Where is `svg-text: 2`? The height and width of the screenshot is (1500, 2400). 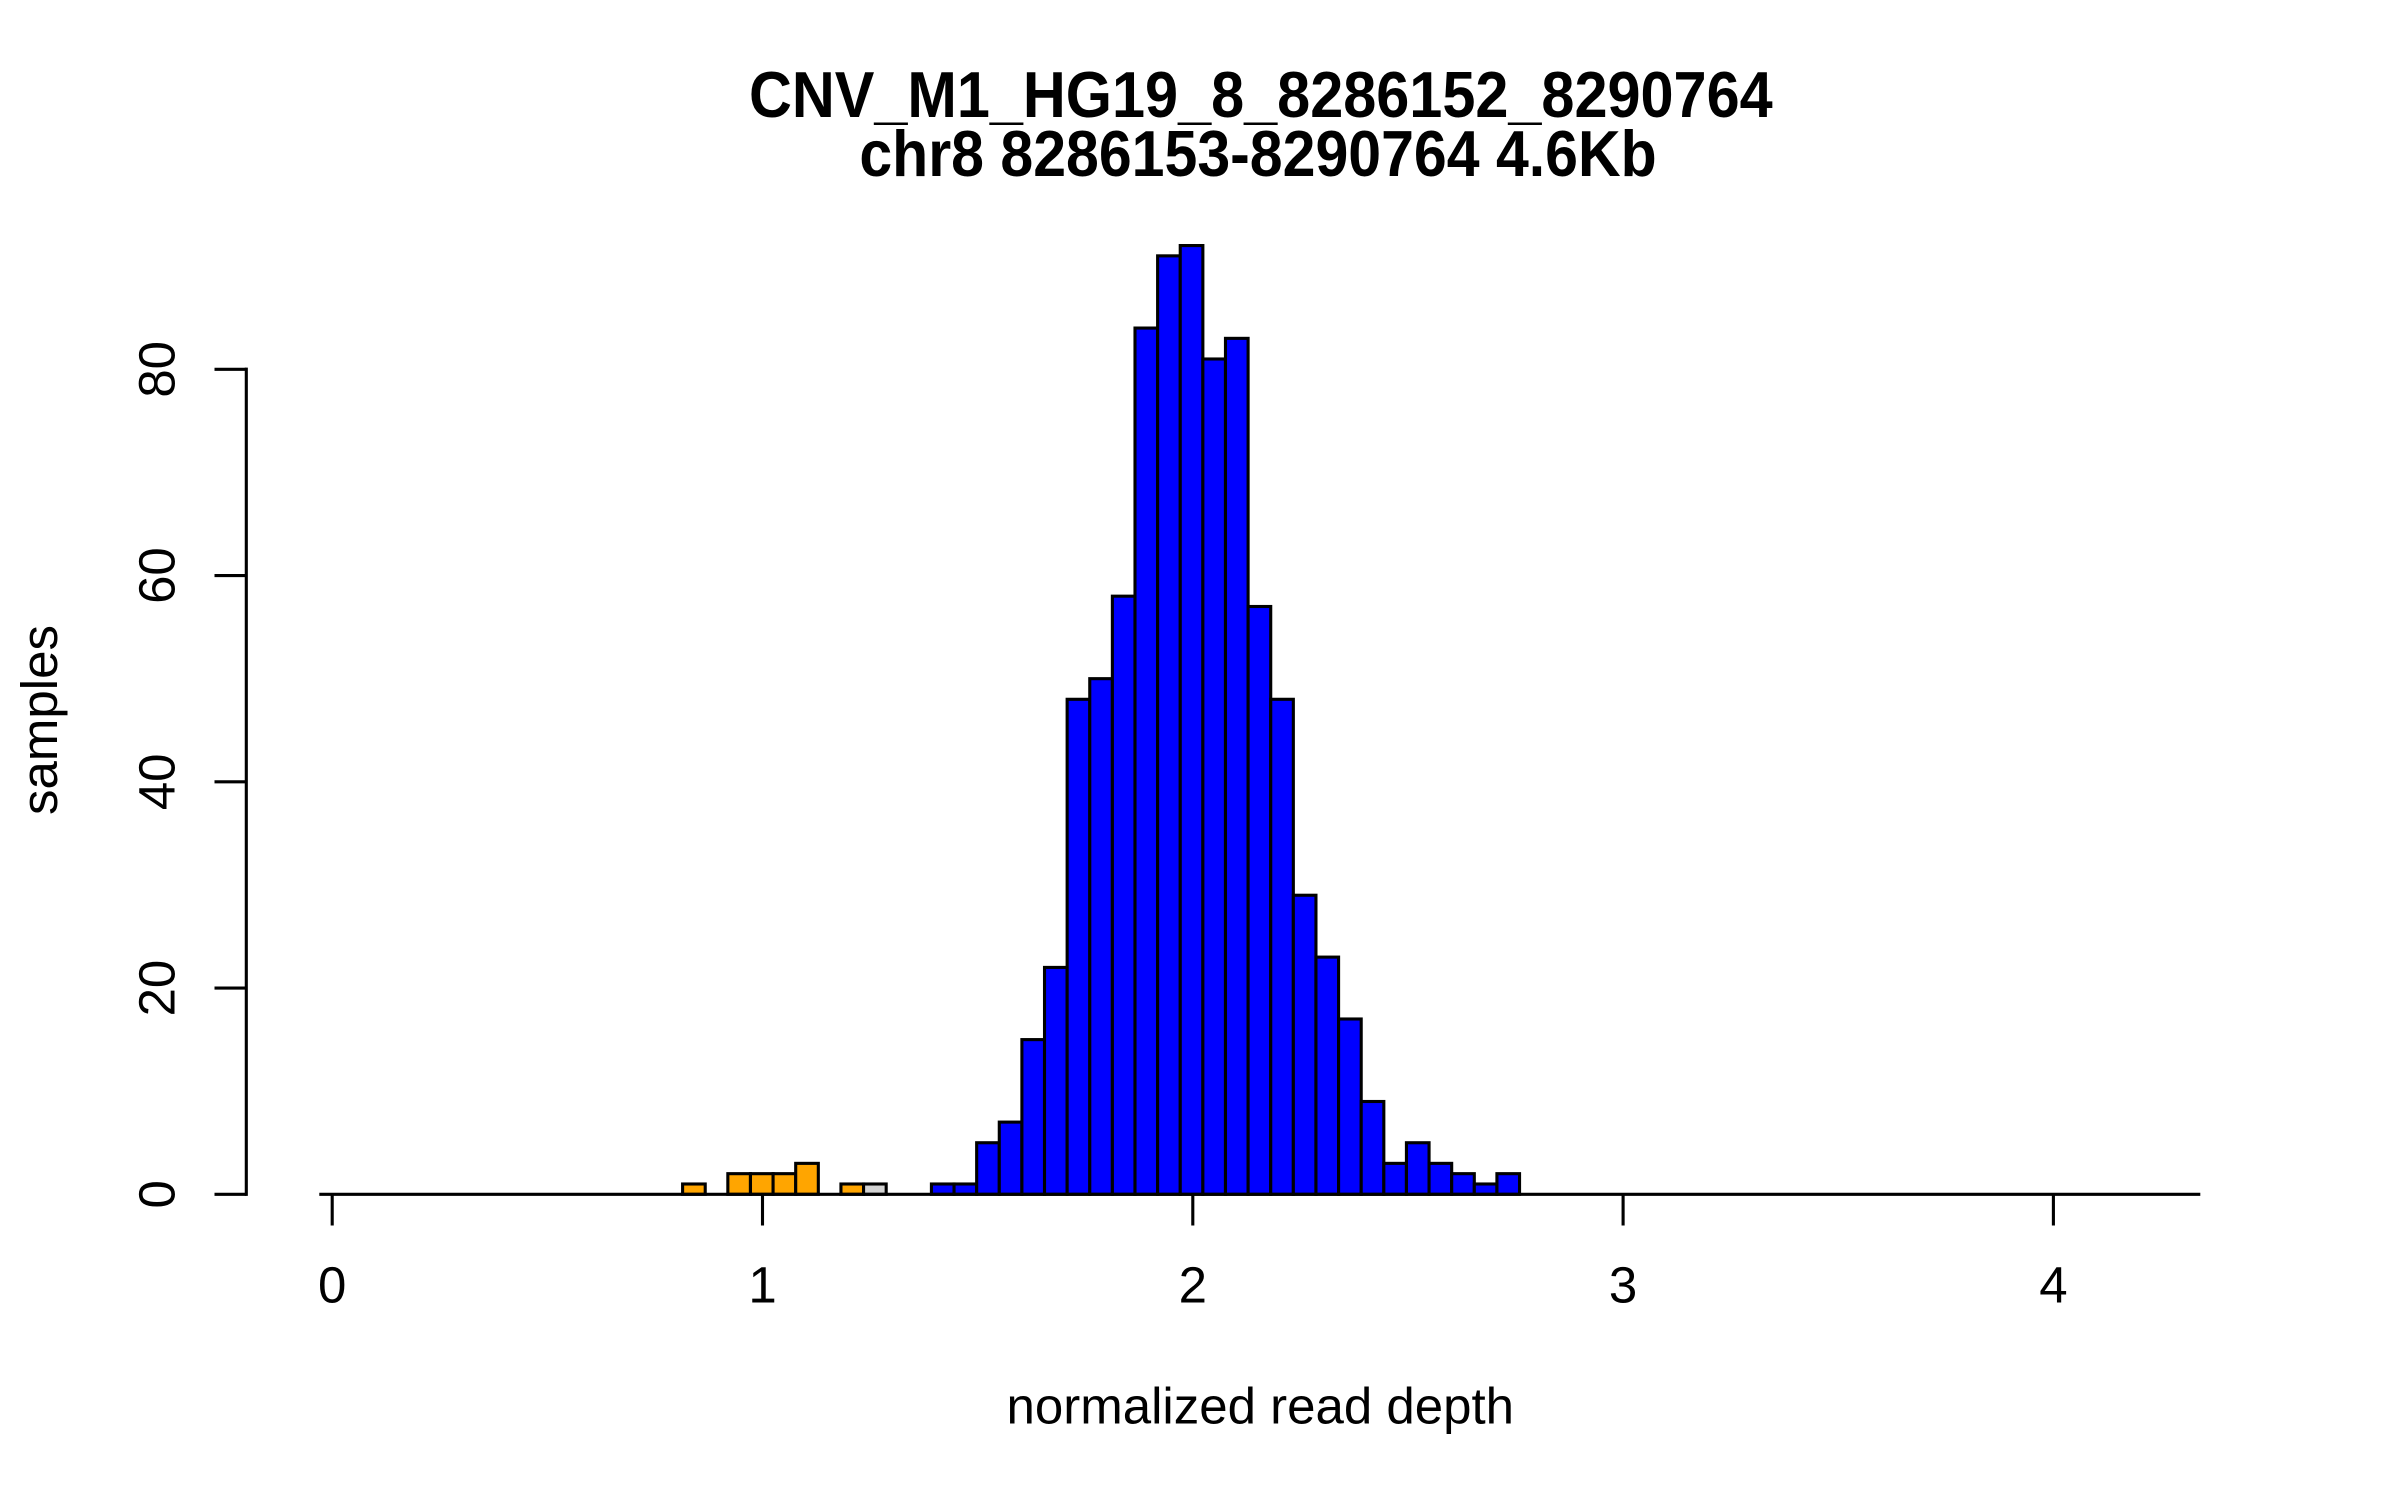 svg-text: 2 is located at coordinates (1193, 1285).